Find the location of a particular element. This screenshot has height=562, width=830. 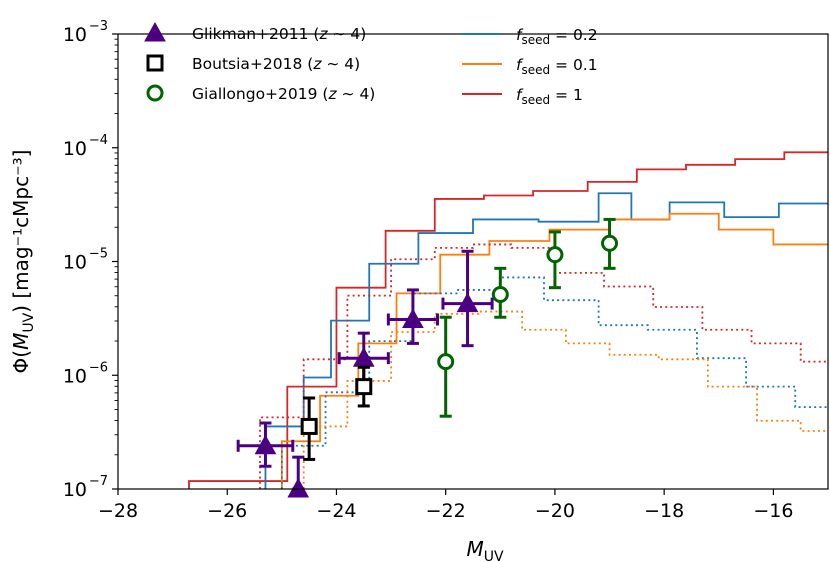

legend-label: fseed = 0.2 is located at coordinates (557, 36).